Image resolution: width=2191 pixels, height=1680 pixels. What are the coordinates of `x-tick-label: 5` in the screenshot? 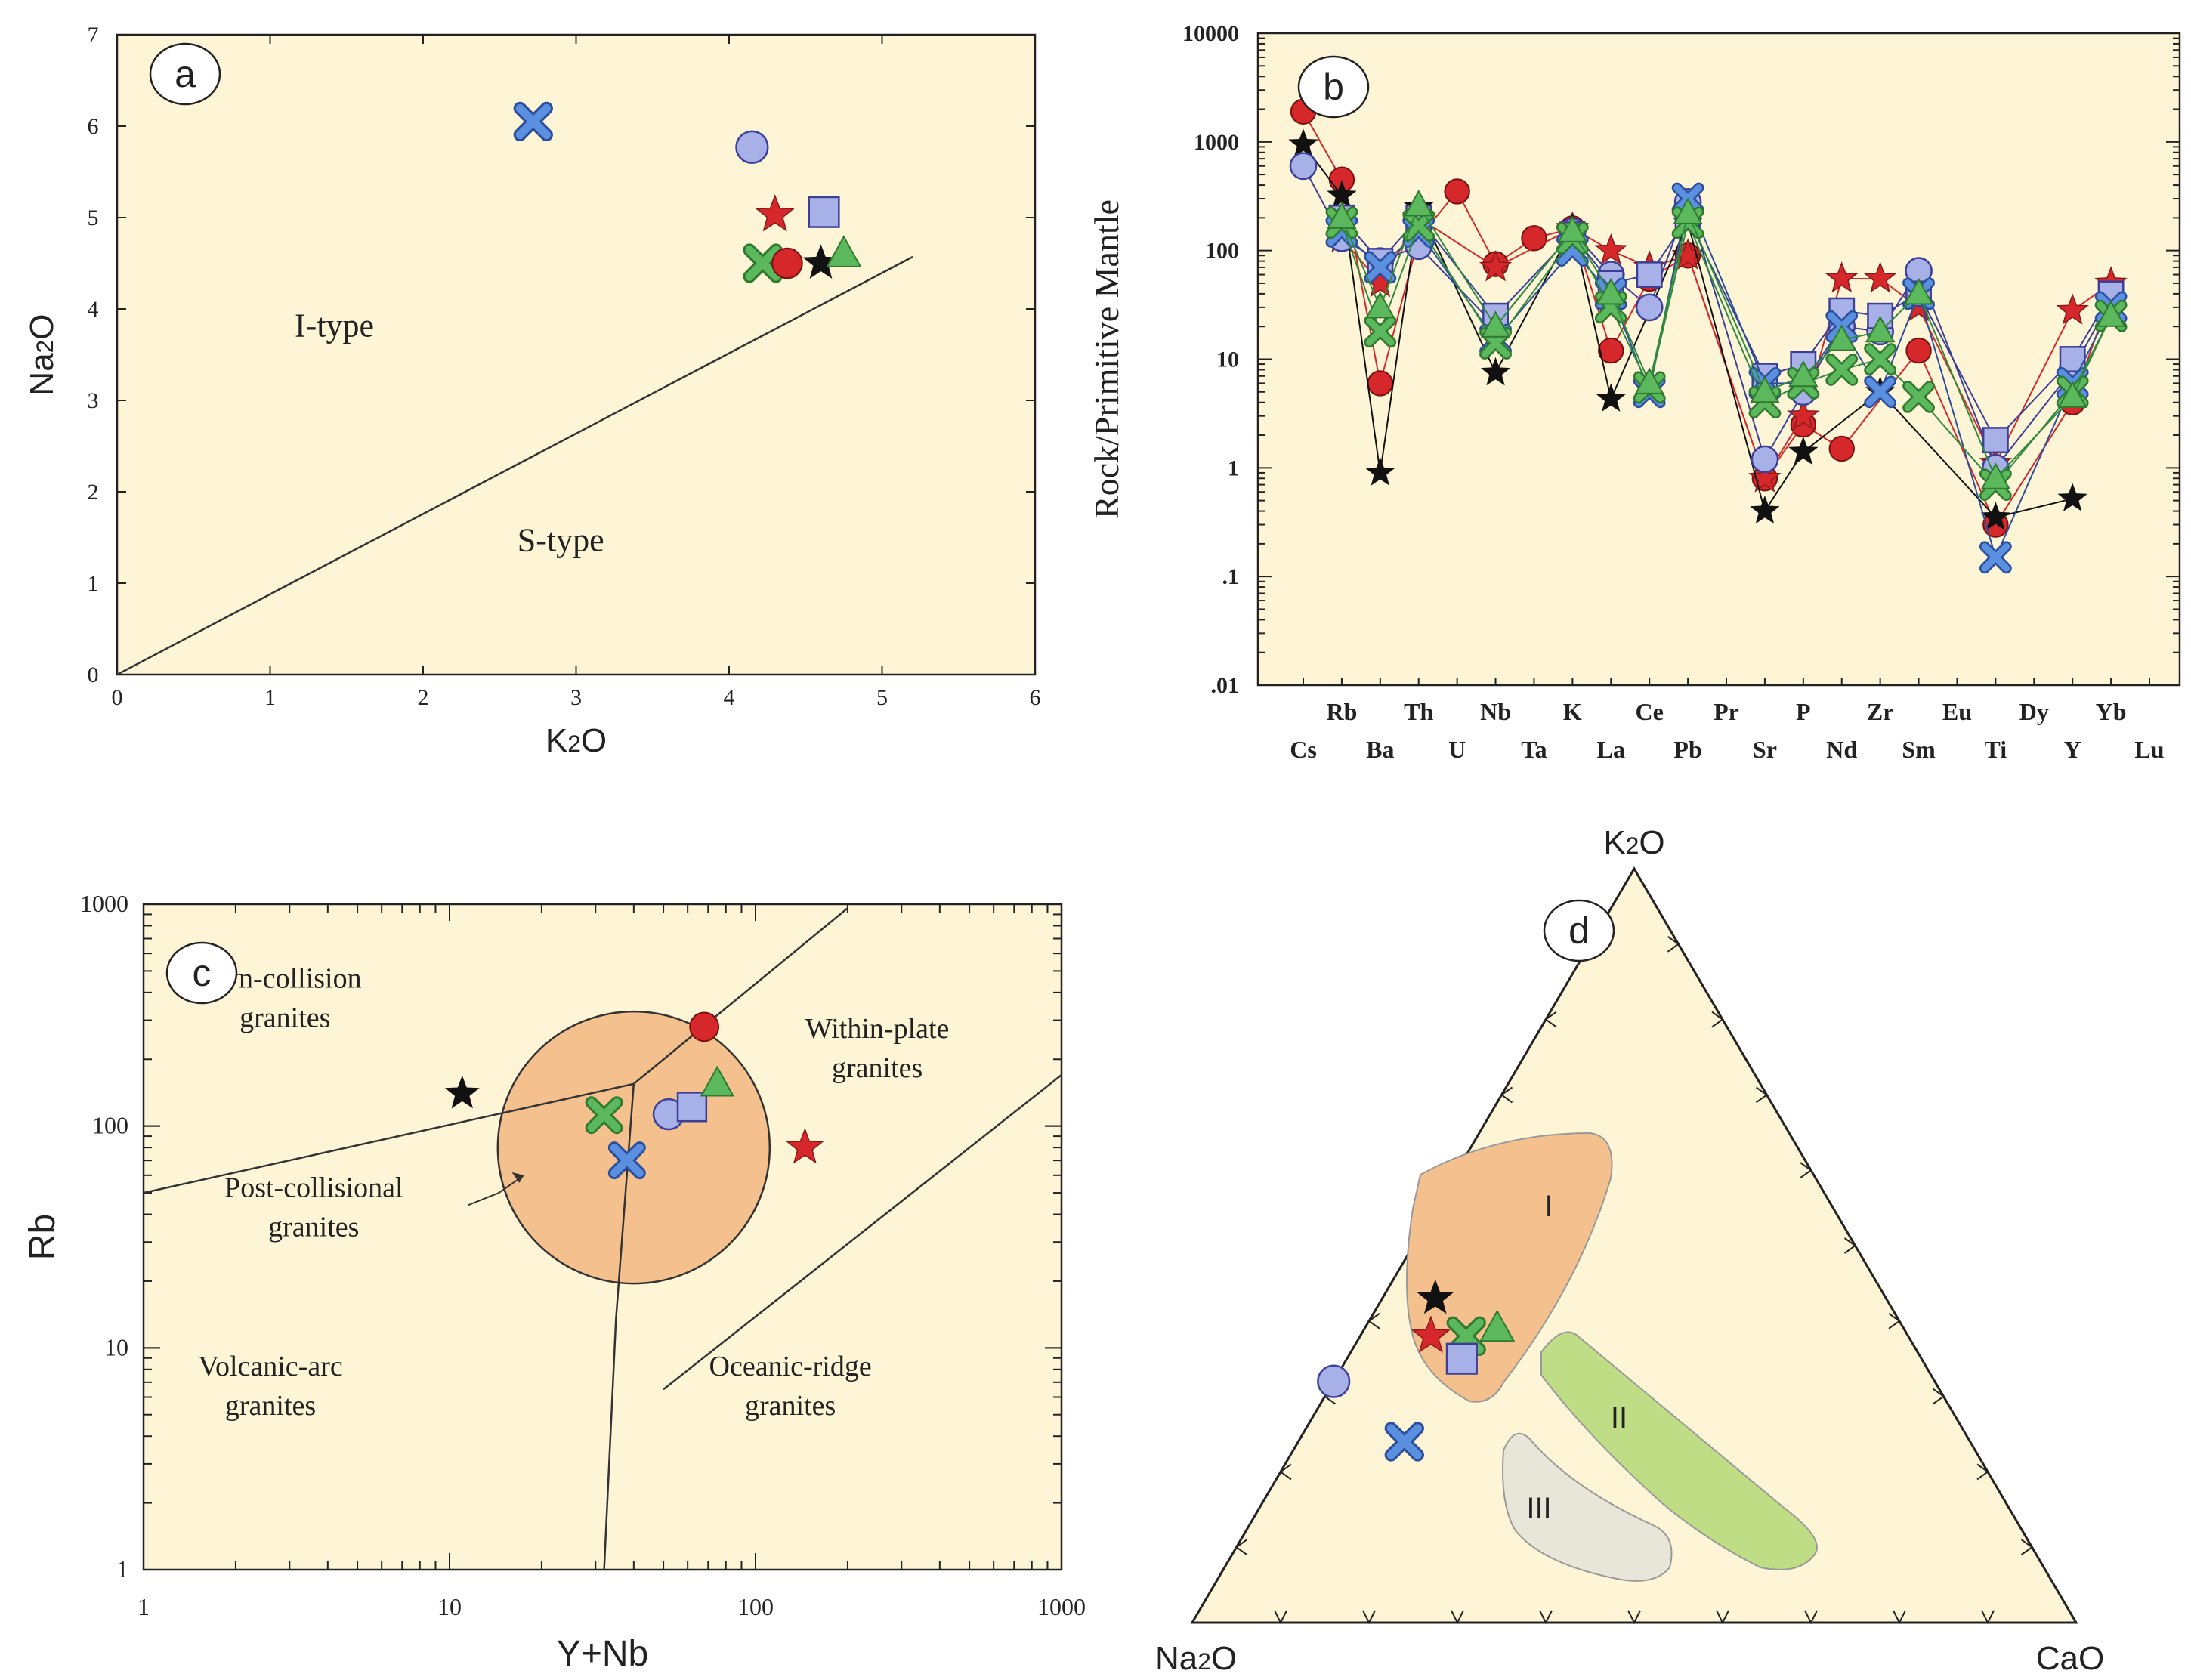 It's located at (882, 697).